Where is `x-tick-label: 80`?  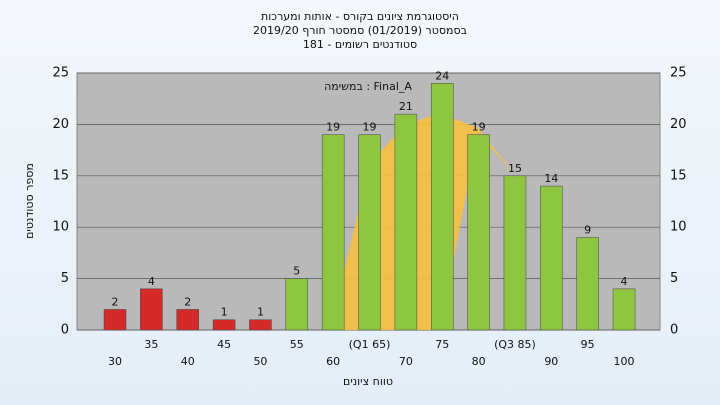 x-tick-label: 80 is located at coordinates (479, 361).